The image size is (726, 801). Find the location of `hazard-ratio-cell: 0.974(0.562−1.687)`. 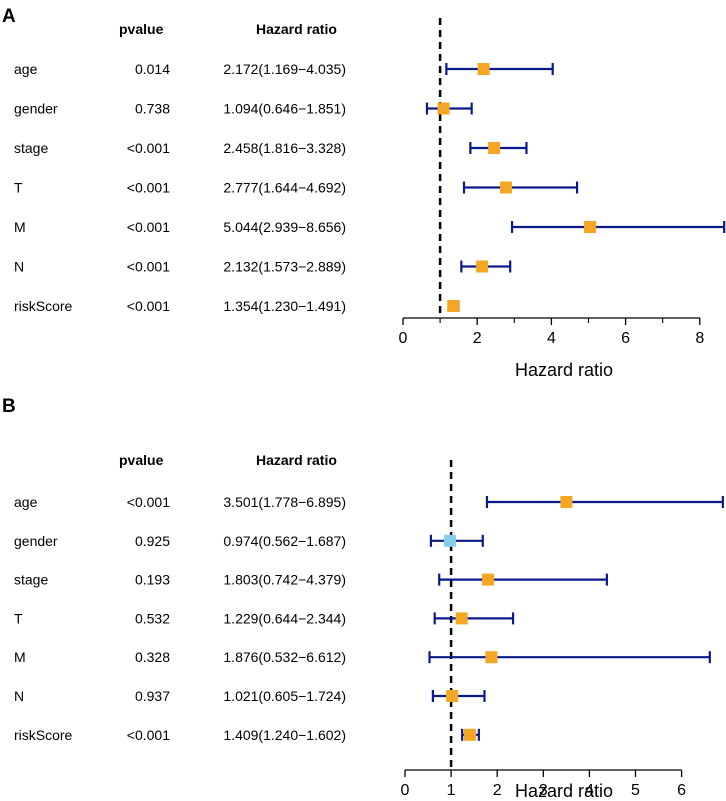

hazard-ratio-cell: 0.974(0.562−1.687) is located at coordinates (284, 541).